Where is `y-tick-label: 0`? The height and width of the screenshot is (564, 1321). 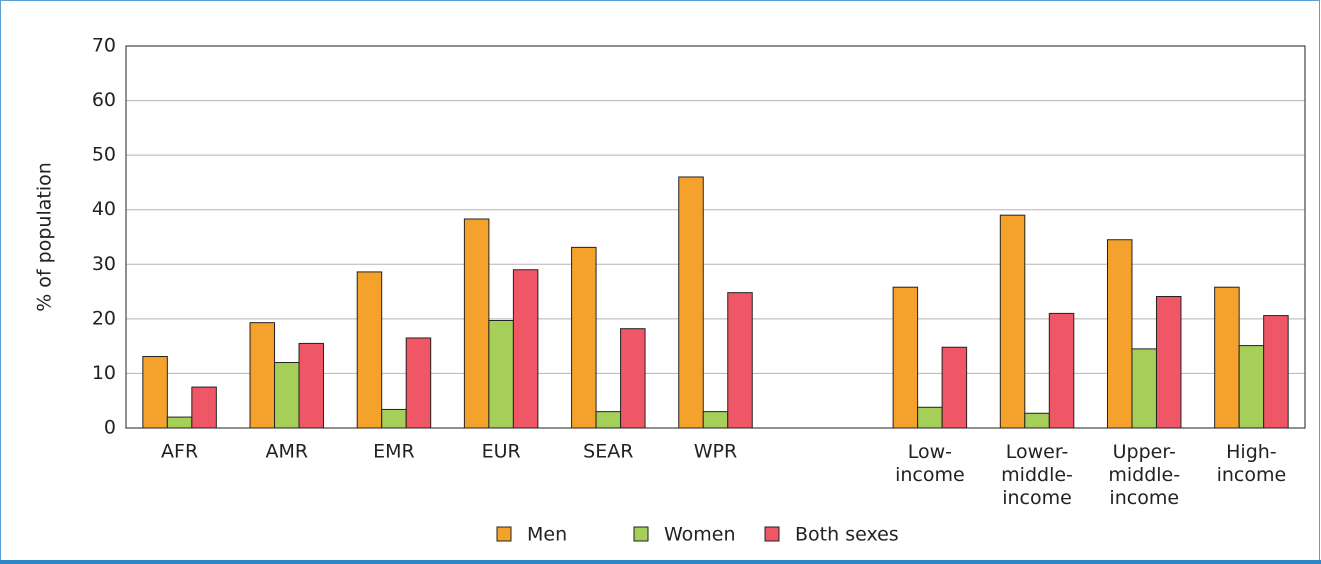
y-tick-label: 0 is located at coordinates (110, 428).